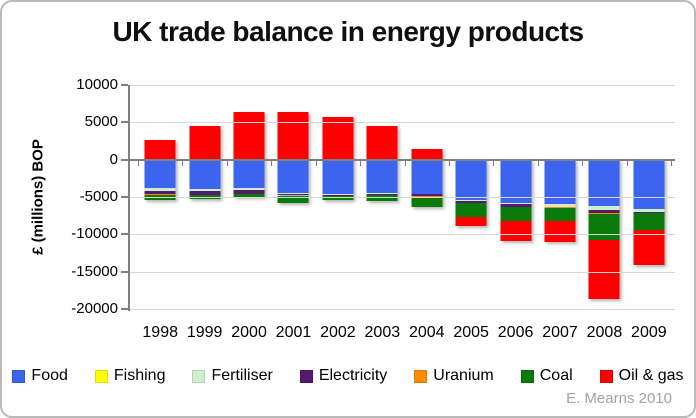 This screenshot has height=418, width=696. What do you see at coordinates (604, 332) in the screenshot?
I see `x-label-2008: 2008` at bounding box center [604, 332].